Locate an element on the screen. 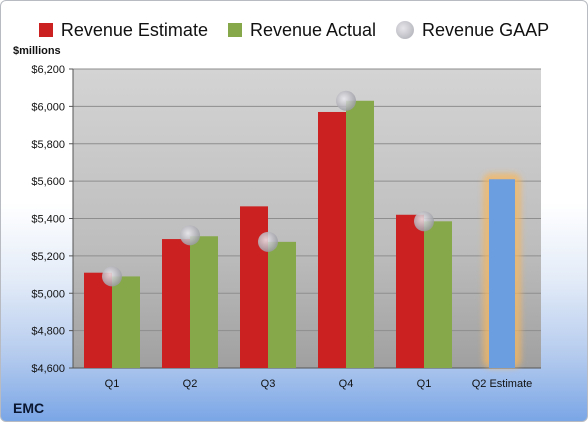 This screenshot has height=422, width=588. y-tick-label: $5,600 is located at coordinates (48, 182).